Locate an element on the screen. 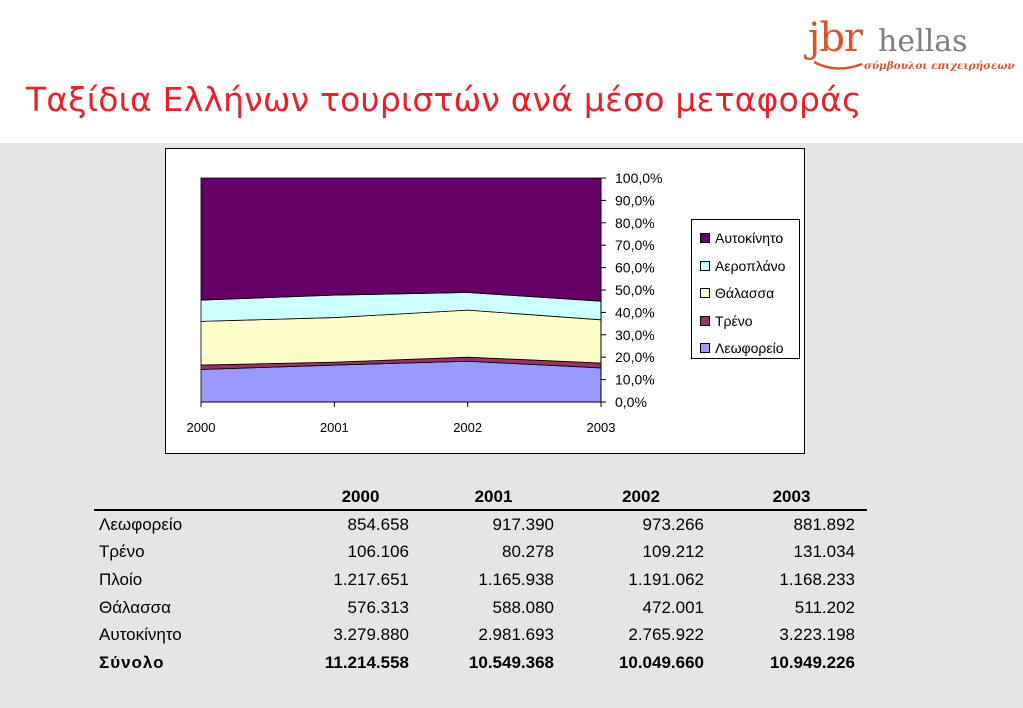 This screenshot has height=708, width=1023. chart-legend: Αυτοκίνητο Αεροπλάνο Θάλασσα Τρένο Λεωφορείο is located at coordinates (745, 289).